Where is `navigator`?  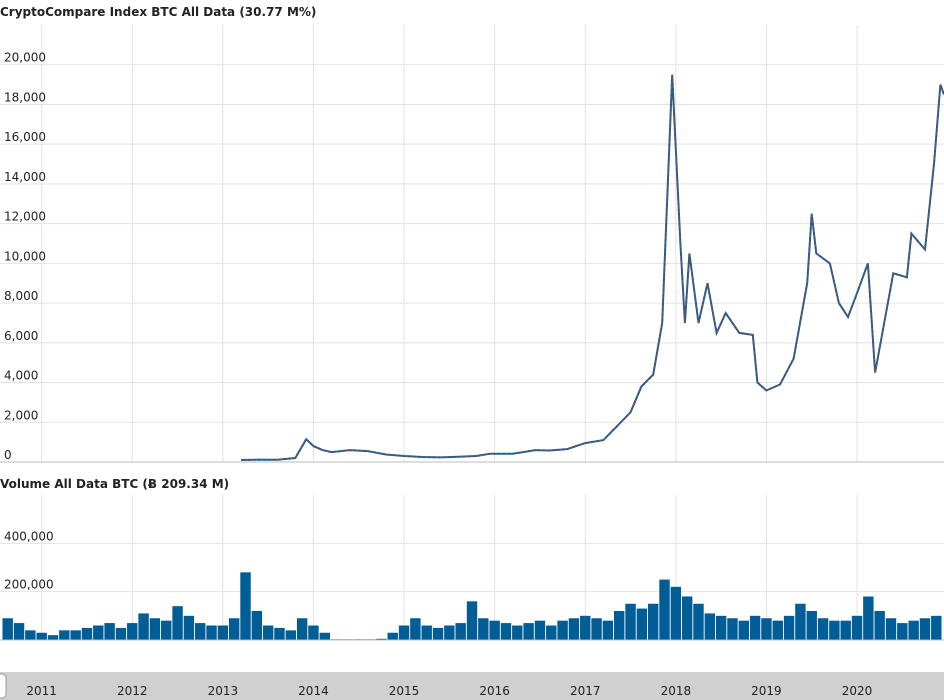 navigator is located at coordinates (472, 686).